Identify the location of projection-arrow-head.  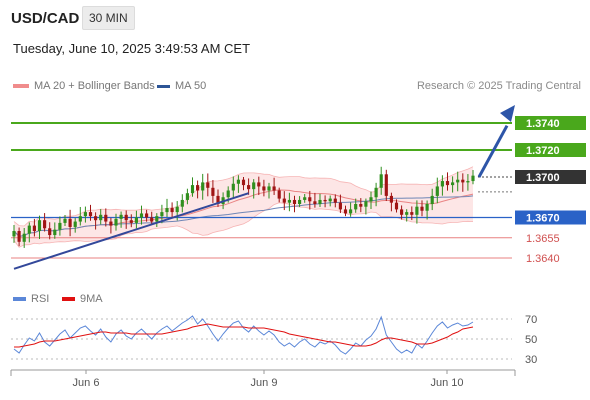
(507, 113).